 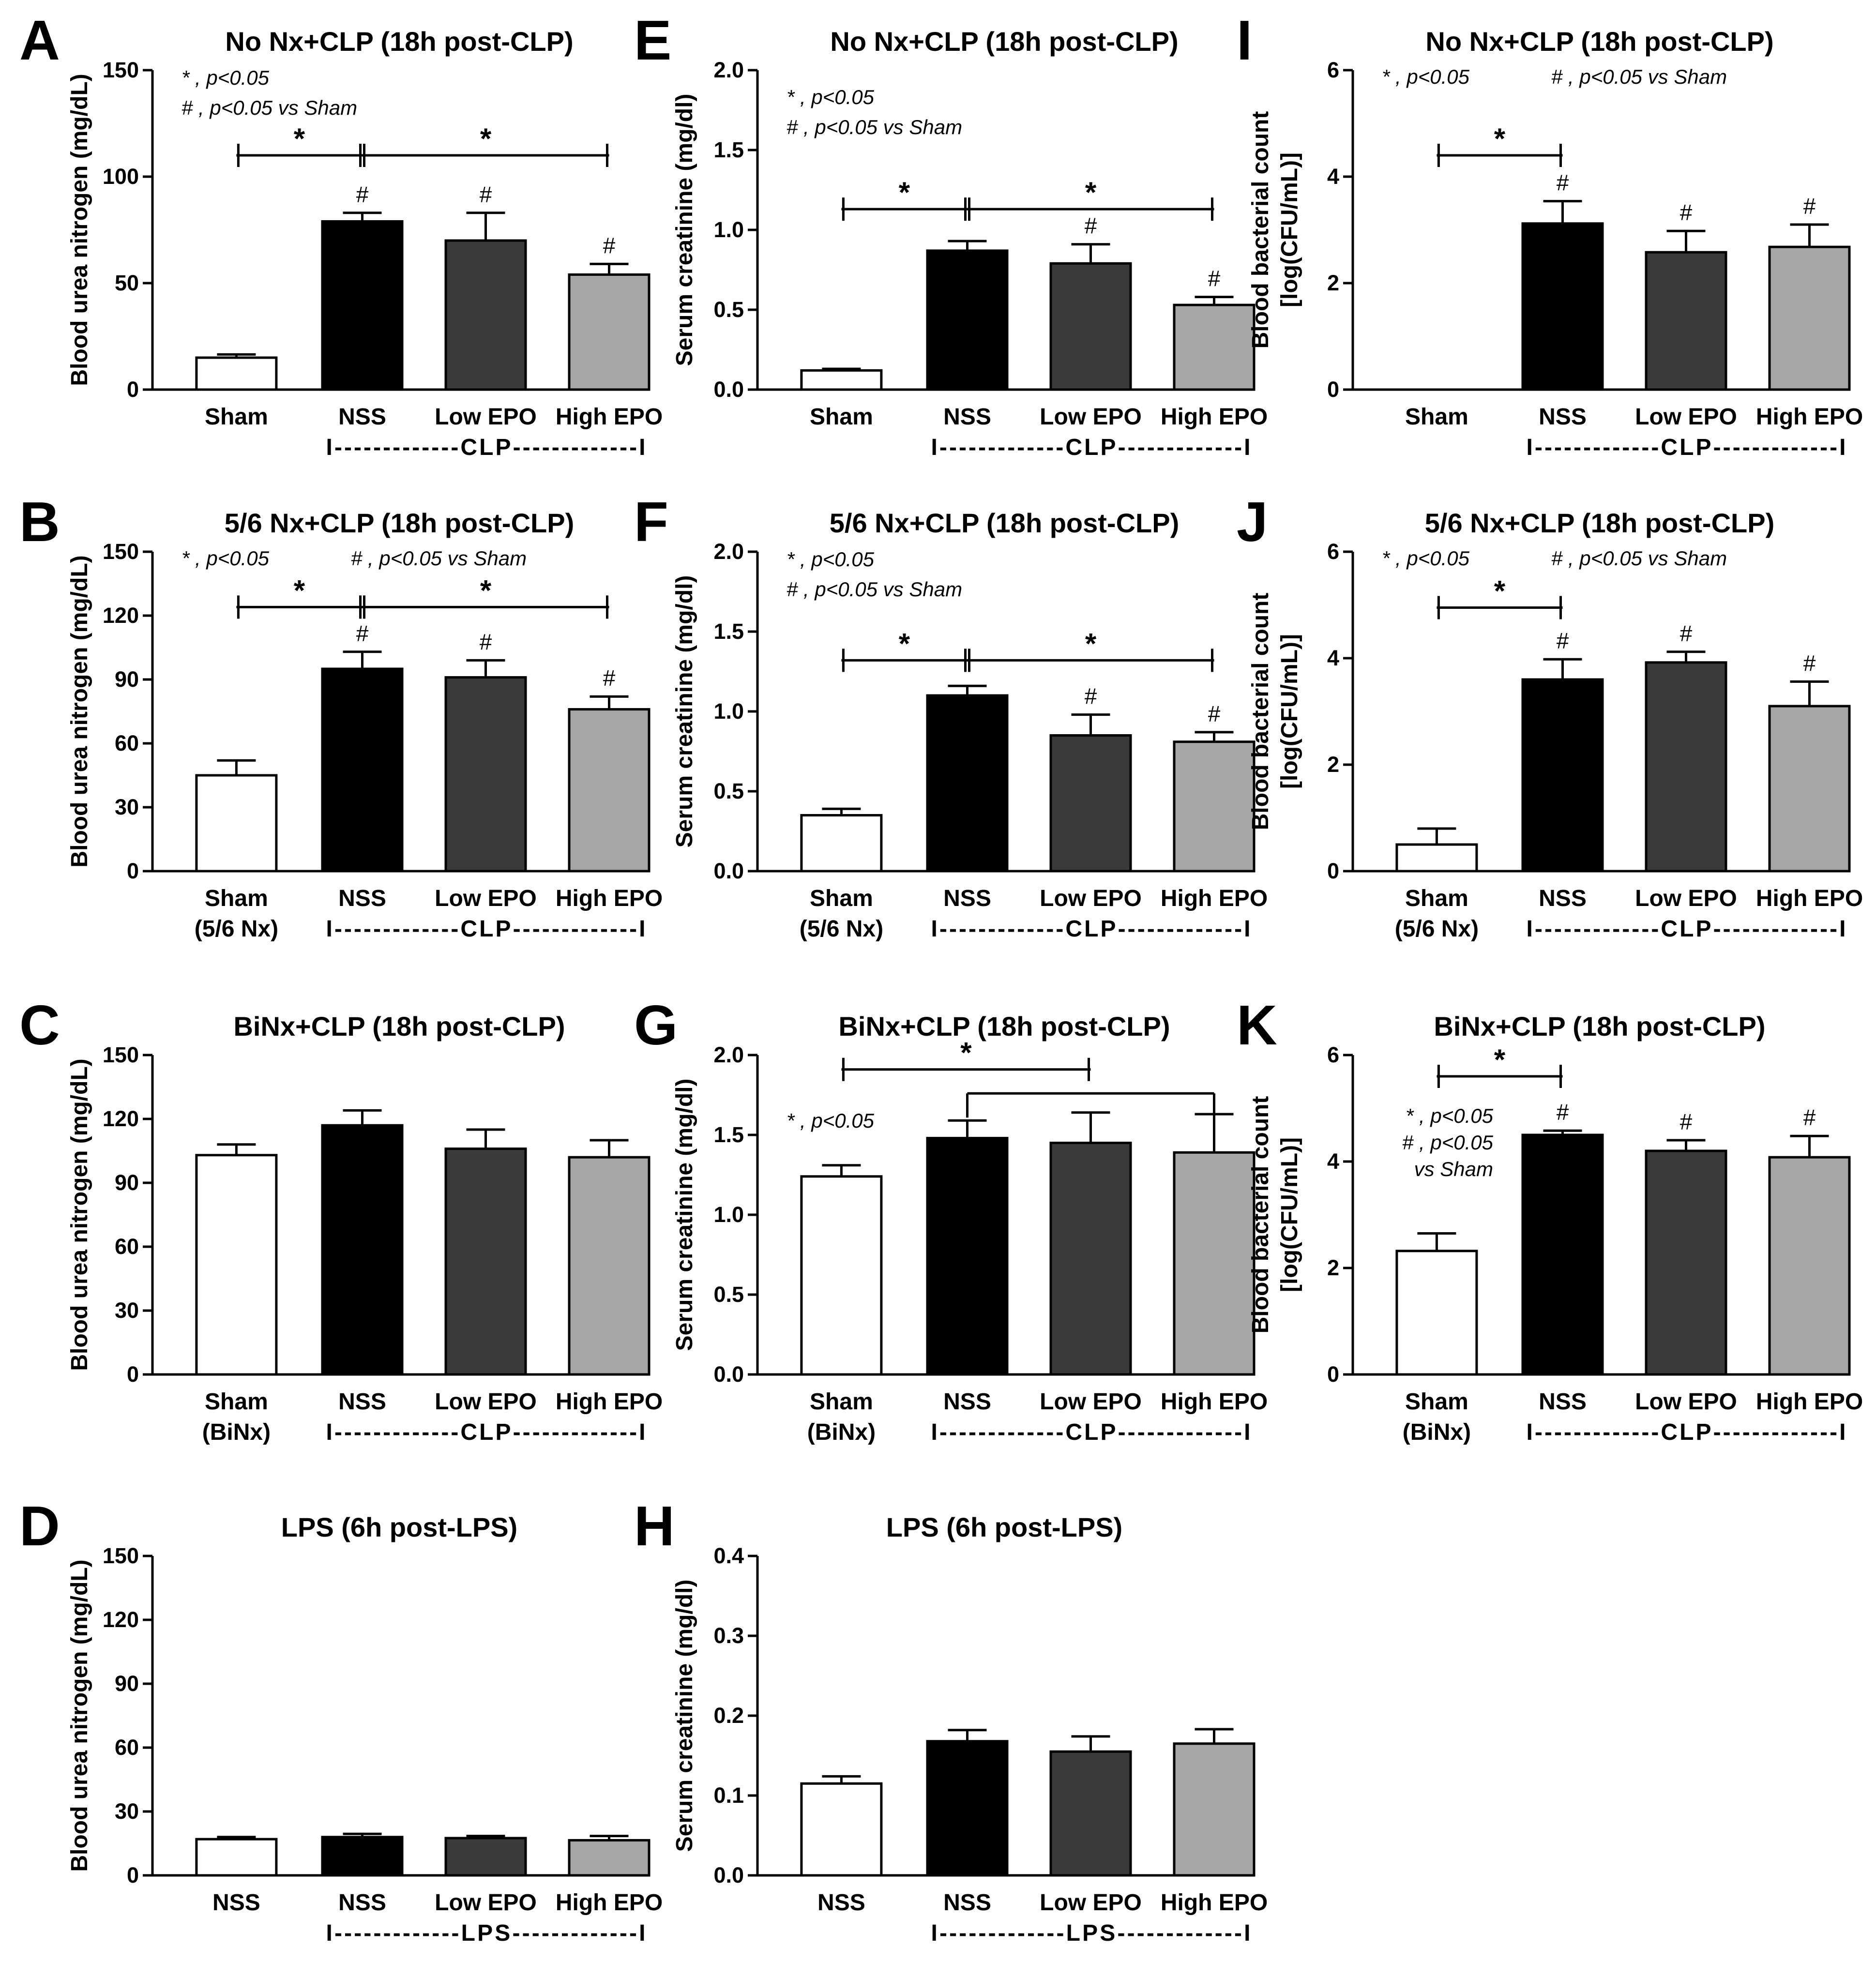 I want to click on panel-title: LPS (6h post-LPS), so click(x=399, y=1527).